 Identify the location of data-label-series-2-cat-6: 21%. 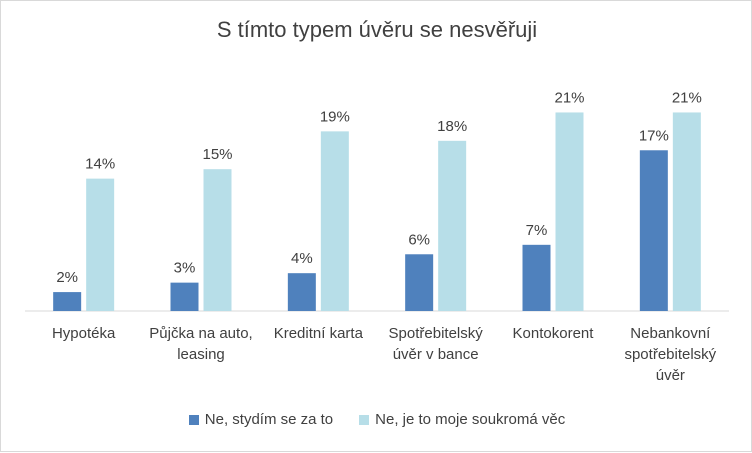
(687, 97).